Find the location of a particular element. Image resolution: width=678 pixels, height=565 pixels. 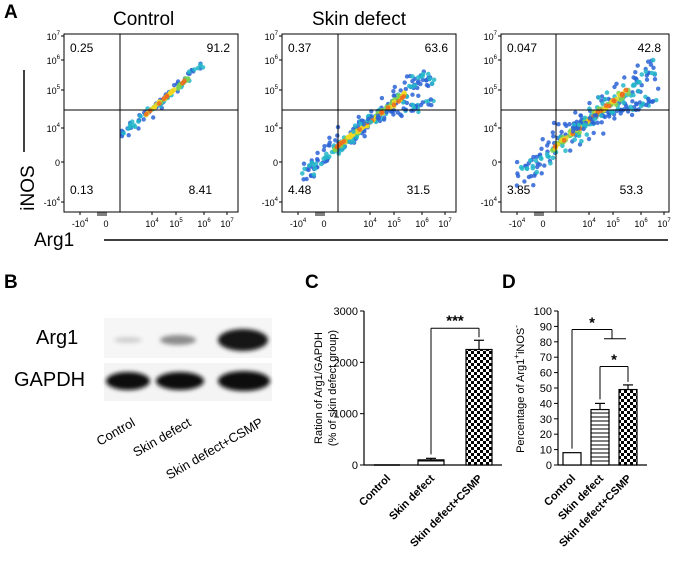

panel-letter-d: D is located at coordinates (509, 282).